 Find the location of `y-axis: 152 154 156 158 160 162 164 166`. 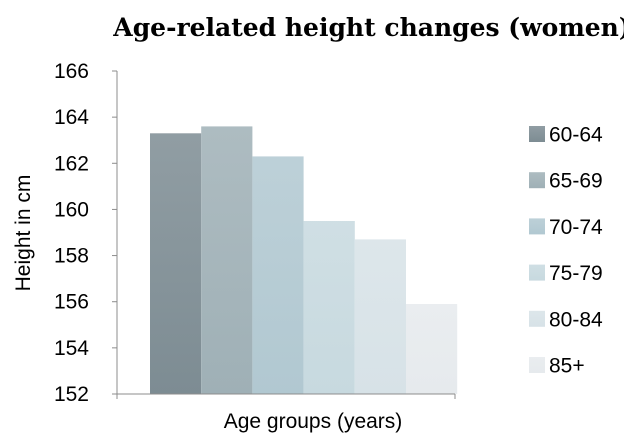

y-axis: 152 154 156 158 160 162 164 166 is located at coordinates (86, 233).